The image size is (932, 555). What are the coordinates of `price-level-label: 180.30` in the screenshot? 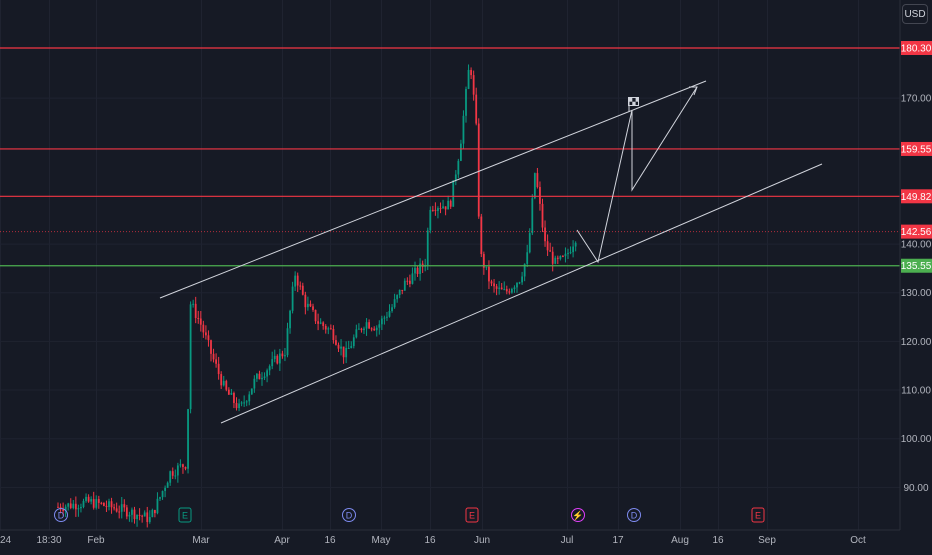 It's located at (916, 49).